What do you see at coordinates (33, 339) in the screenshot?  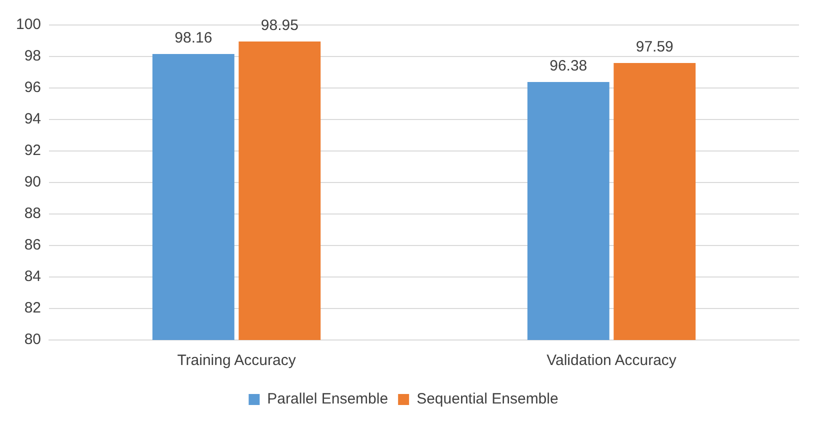 I see `y-tick-label: 80` at bounding box center [33, 339].